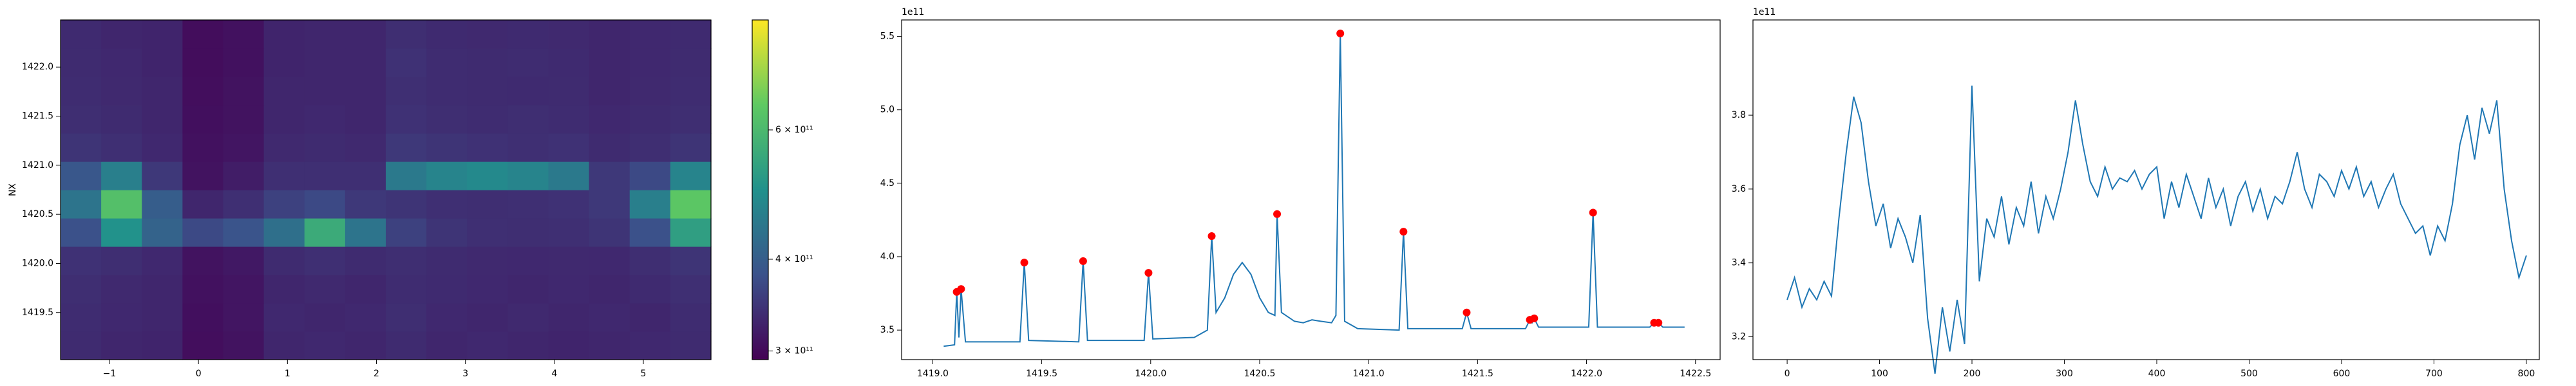  I want to click on x-tick-label: 1419.5, so click(1041, 374).